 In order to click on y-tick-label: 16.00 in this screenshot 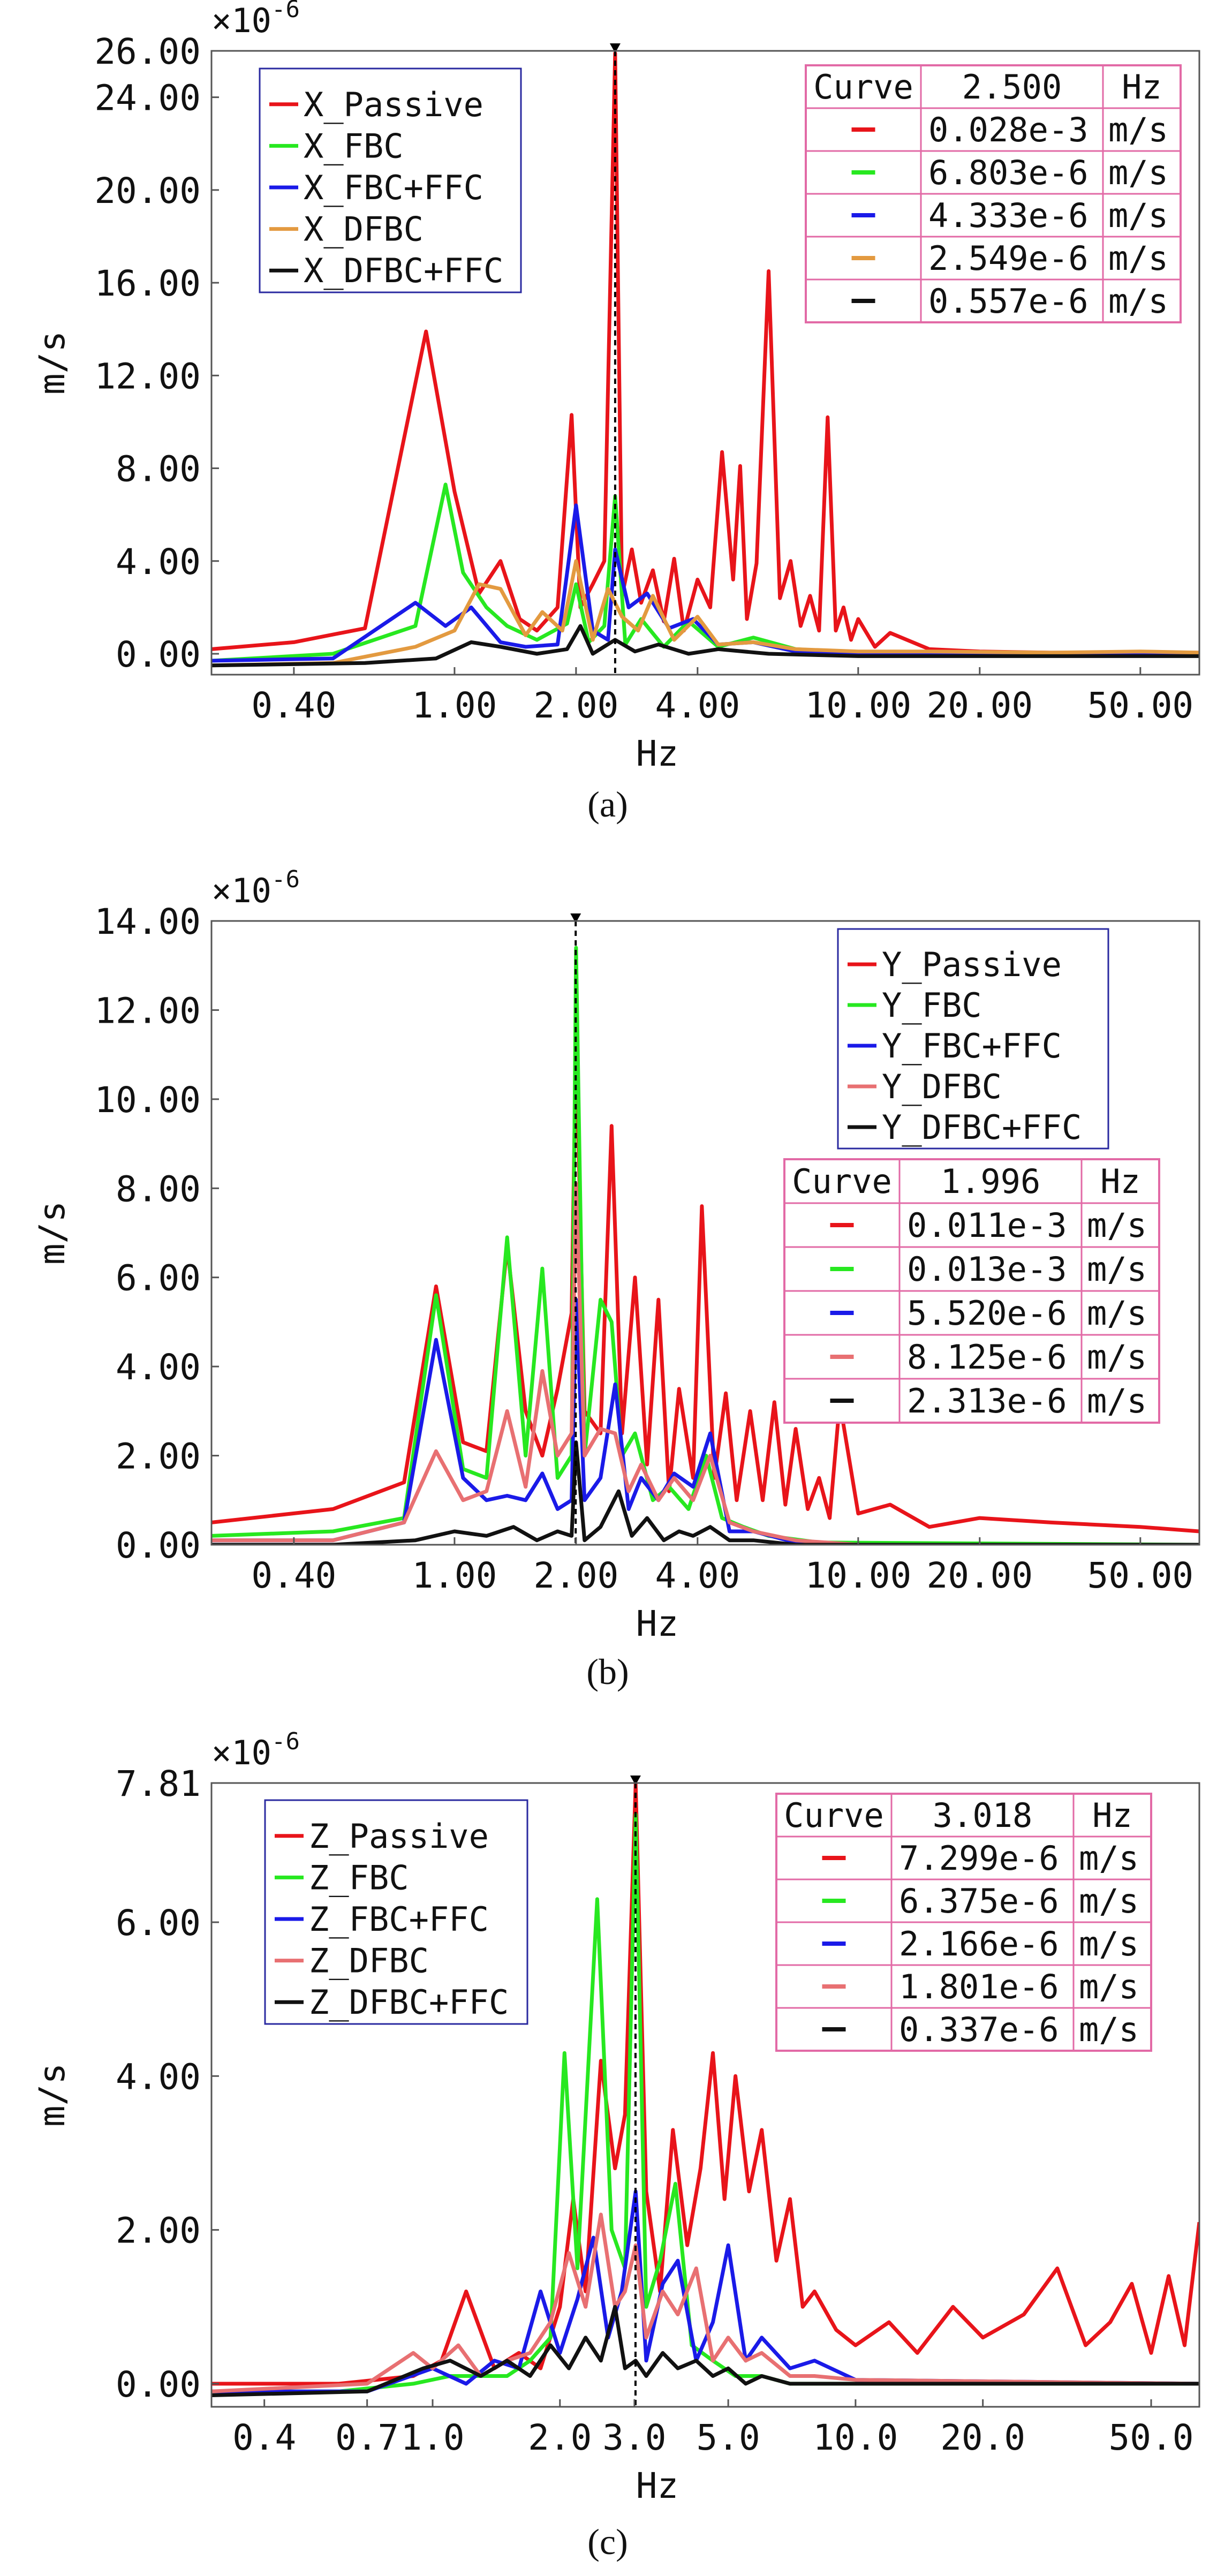, I will do `click(147, 283)`.